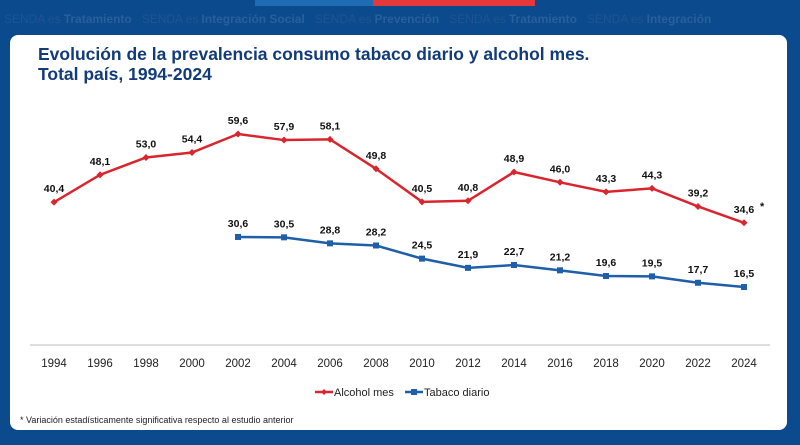 The width and height of the screenshot is (800, 445). I want to click on x-tick-label: 2022, so click(698, 364).